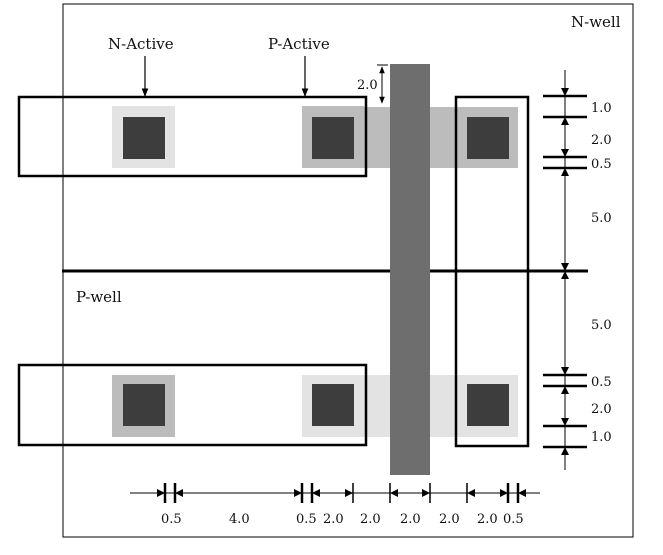  I want to click on metal-rail-lower, so click(192, 405).